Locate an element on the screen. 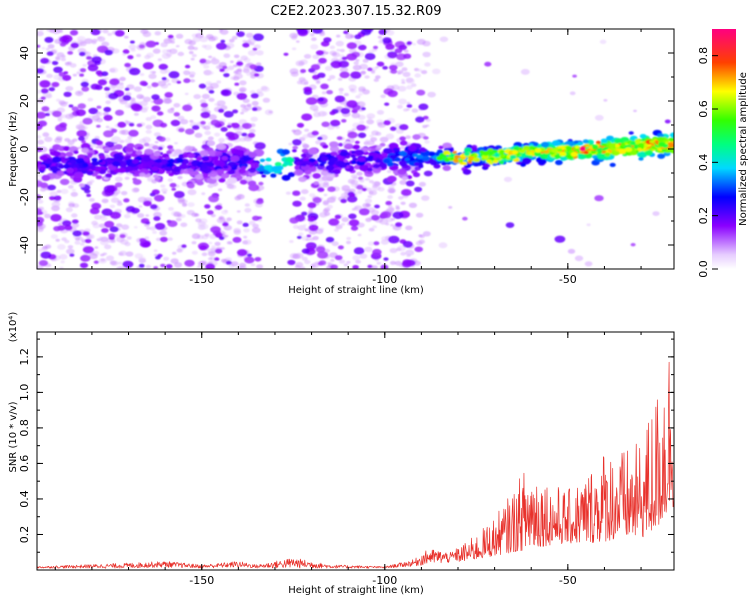 This screenshot has height=600, width=750. snr-x-tick-label: -100 is located at coordinates (384, 580).